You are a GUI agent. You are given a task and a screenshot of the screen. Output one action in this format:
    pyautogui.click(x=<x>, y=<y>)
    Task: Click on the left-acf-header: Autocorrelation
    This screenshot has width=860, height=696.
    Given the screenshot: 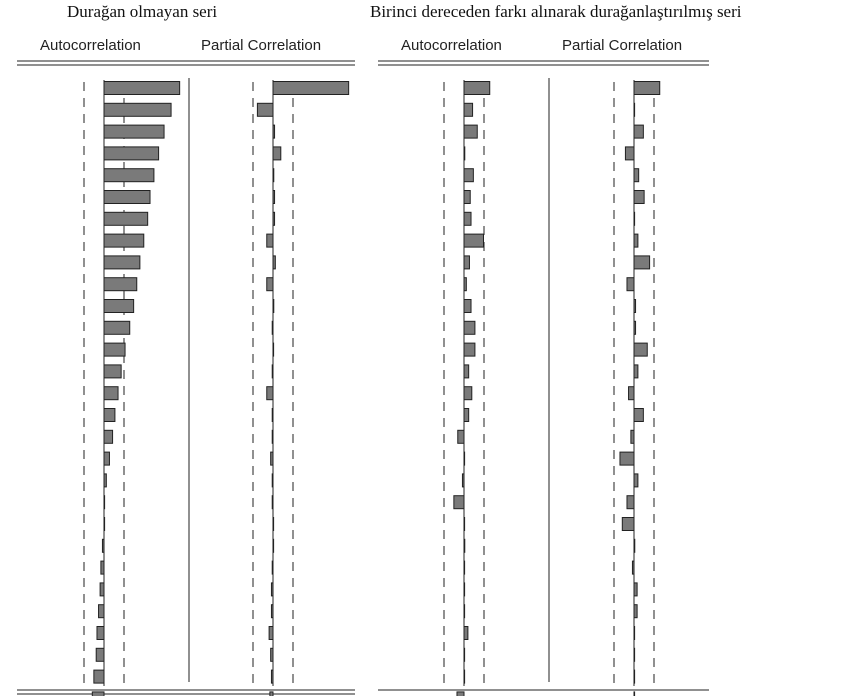 What is the action you would take?
    pyautogui.click(x=90, y=45)
    